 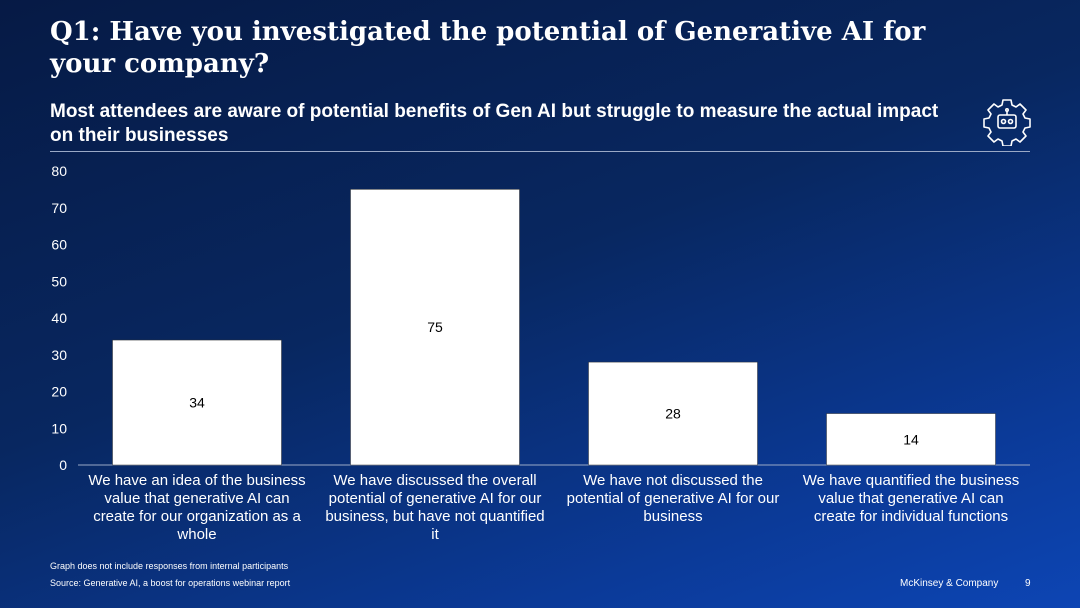 I want to click on data-label: 14, so click(x=911, y=439).